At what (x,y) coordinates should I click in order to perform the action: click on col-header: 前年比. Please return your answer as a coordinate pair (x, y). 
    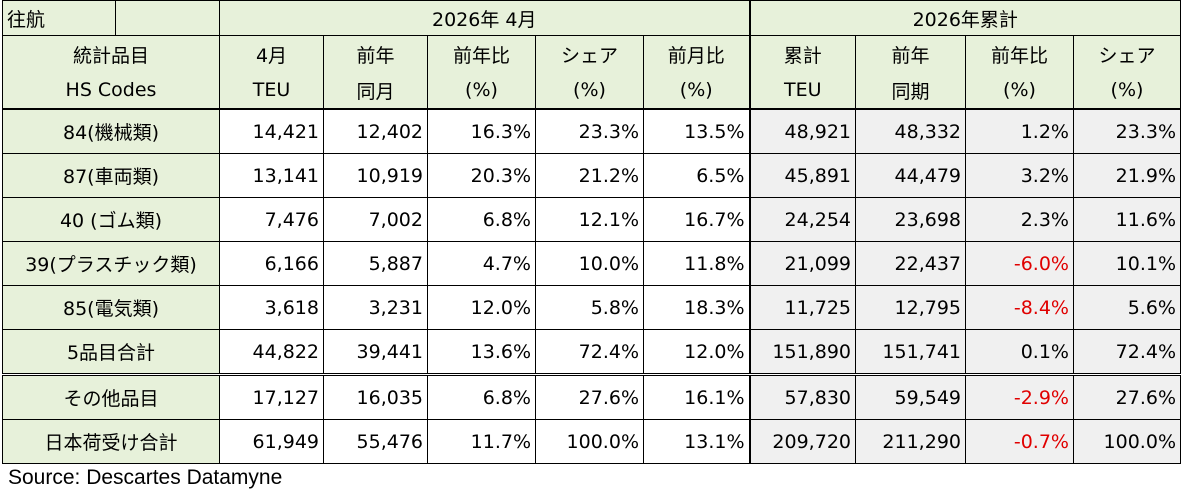
    Looking at the image, I should click on (481, 53).